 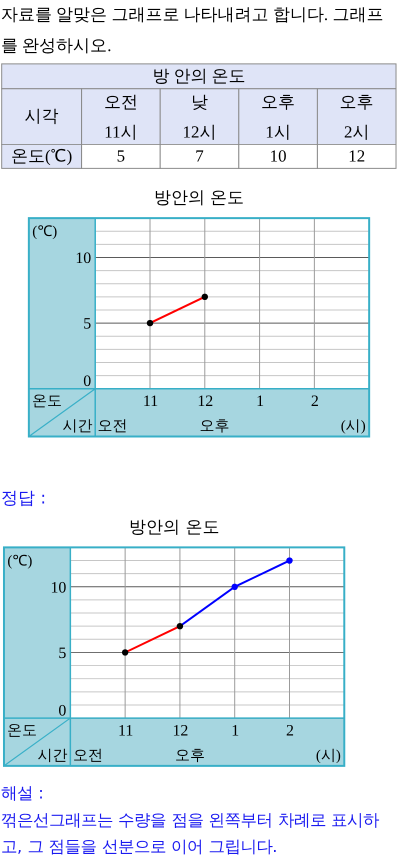 I want to click on category-label: 오후 2시, so click(x=357, y=117).